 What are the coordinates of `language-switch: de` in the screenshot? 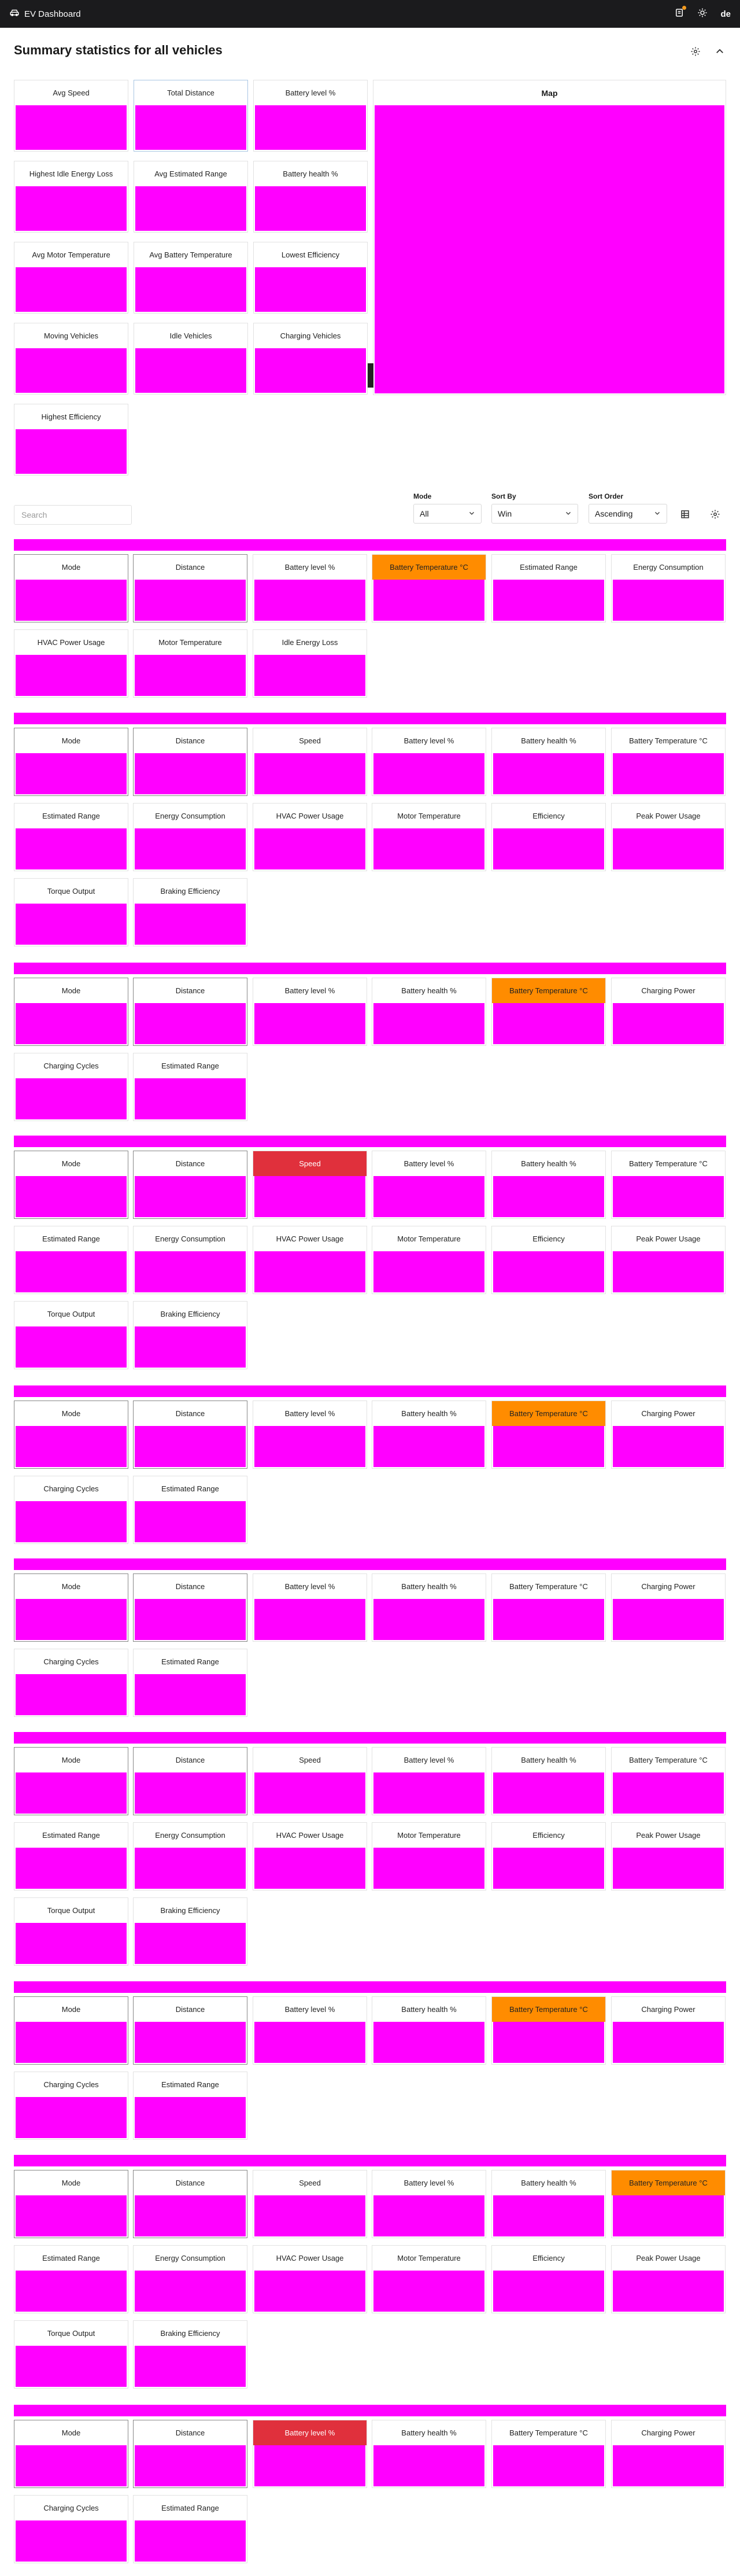 It's located at (725, 14).